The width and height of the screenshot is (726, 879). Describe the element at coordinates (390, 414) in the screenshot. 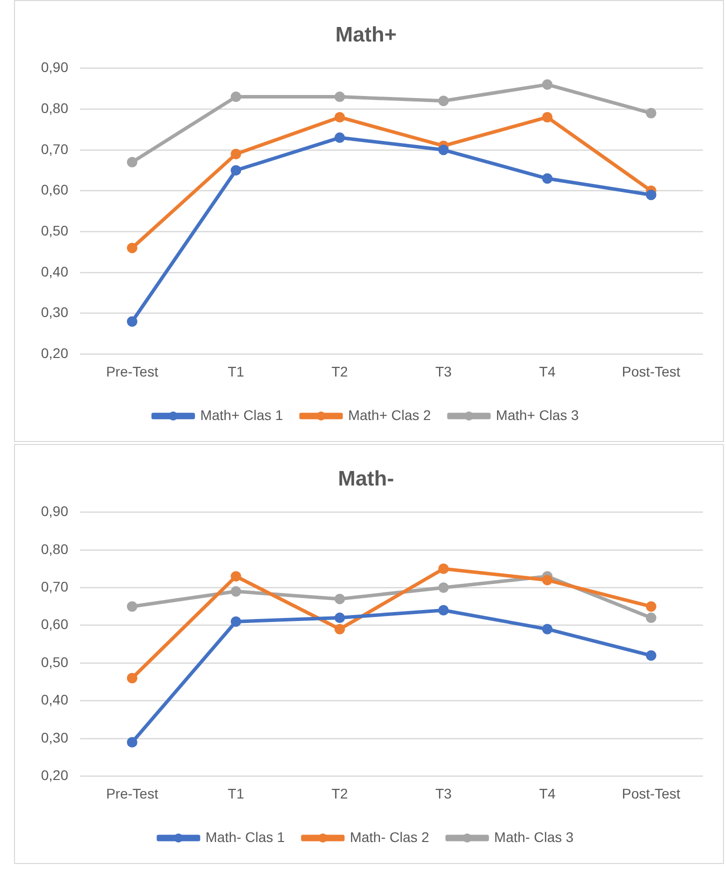

I see `legend-label: Math+ Clas 2` at that location.